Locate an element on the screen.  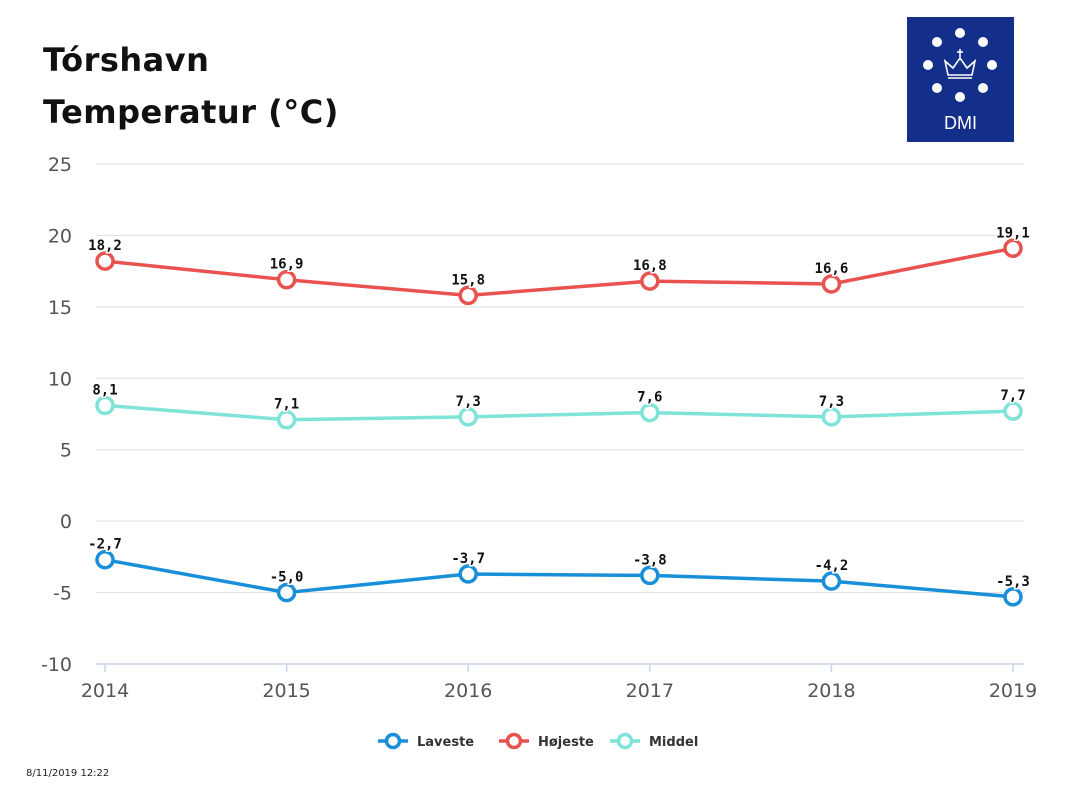
series-line-højeste is located at coordinates (559, 272).